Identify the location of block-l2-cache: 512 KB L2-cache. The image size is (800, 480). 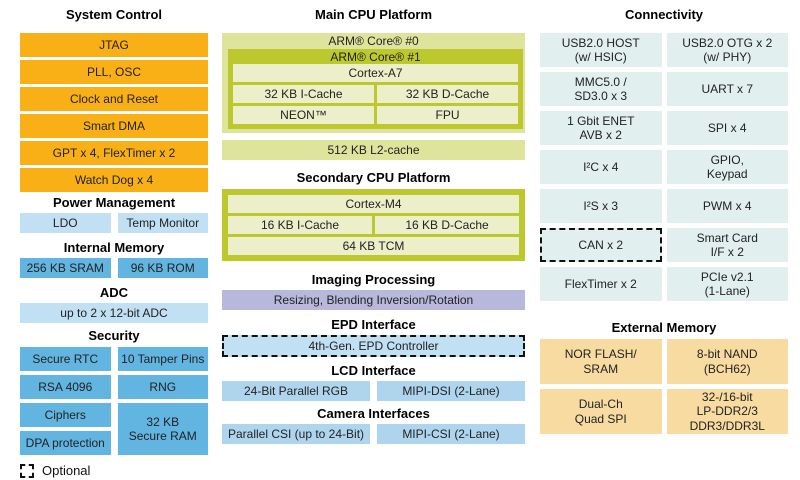
(373, 150).